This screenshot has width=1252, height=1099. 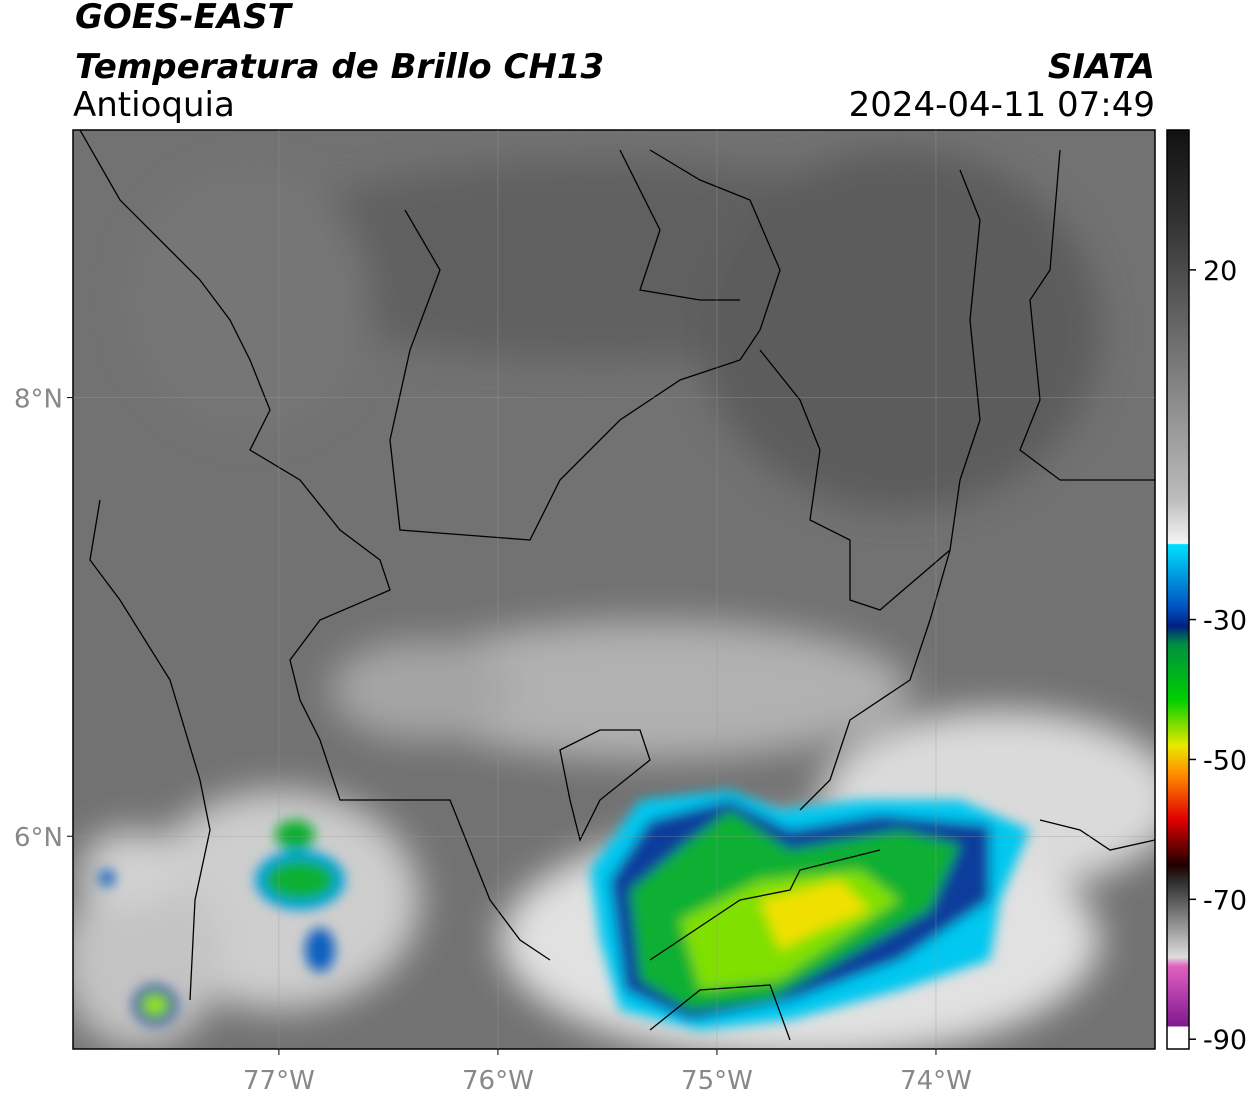 What do you see at coordinates (38, 838) in the screenshot?
I see `y-tick-label: 6°N` at bounding box center [38, 838].